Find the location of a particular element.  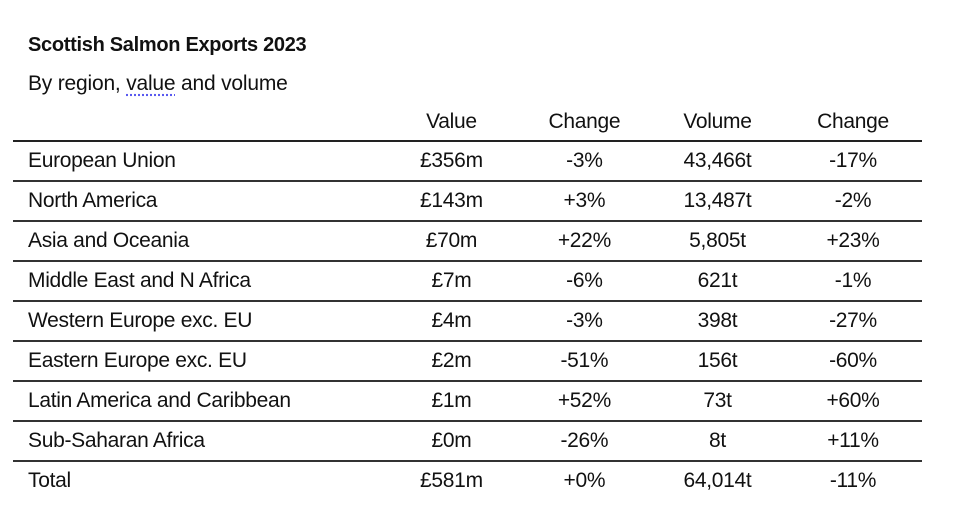

table-row: North America £143m +3% 13,487t -2% is located at coordinates (467, 201).